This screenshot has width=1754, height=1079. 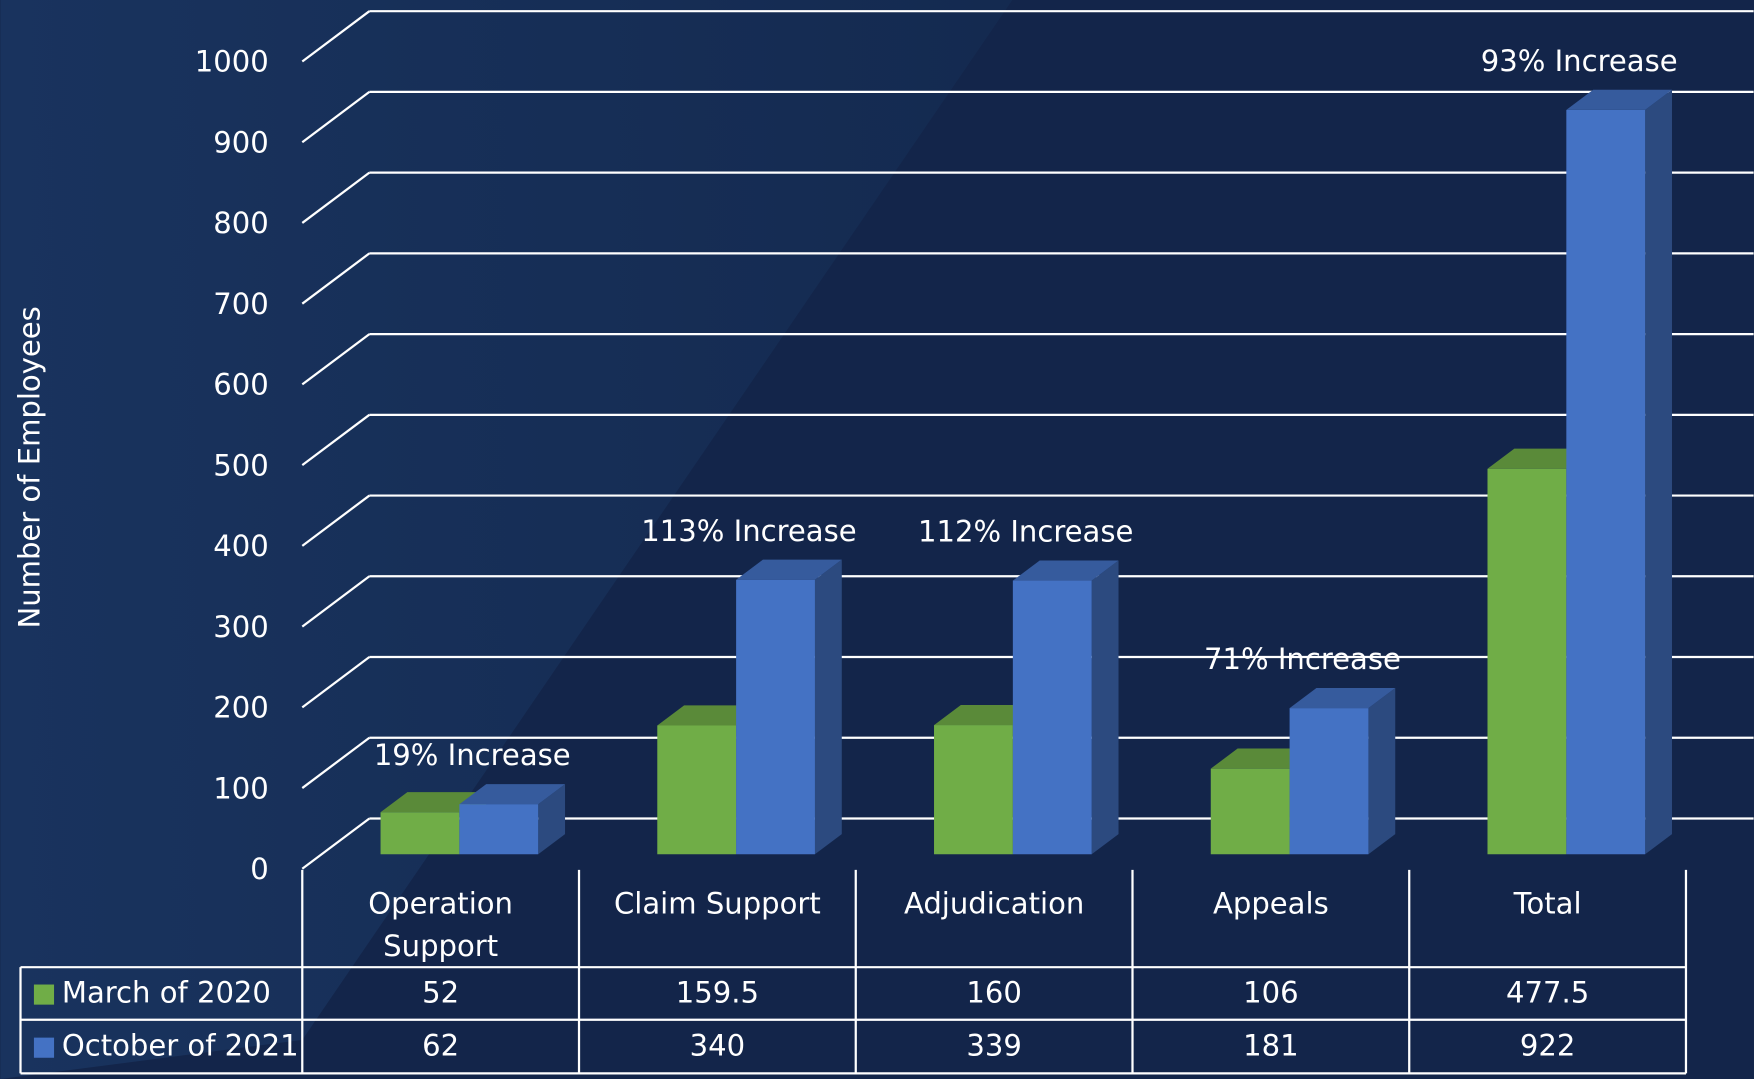 What do you see at coordinates (259, 869) in the screenshot?
I see `y-tick-label: 0` at bounding box center [259, 869].